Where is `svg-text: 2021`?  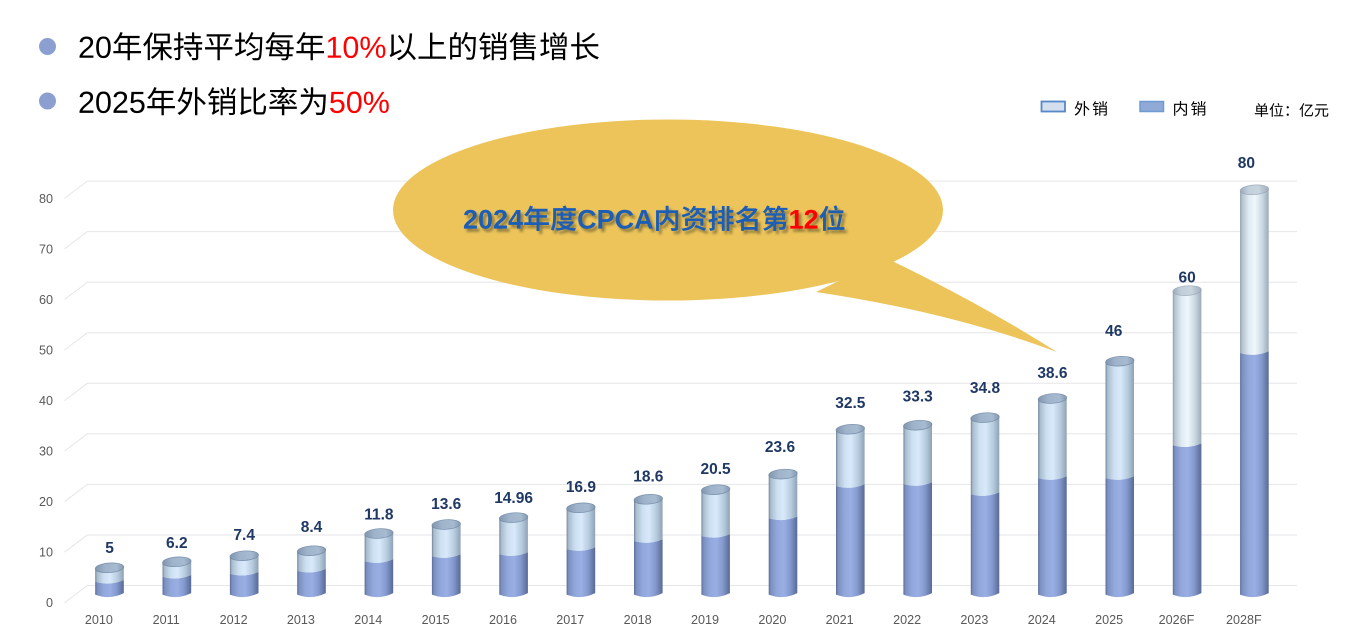 svg-text: 2021 is located at coordinates (840, 620).